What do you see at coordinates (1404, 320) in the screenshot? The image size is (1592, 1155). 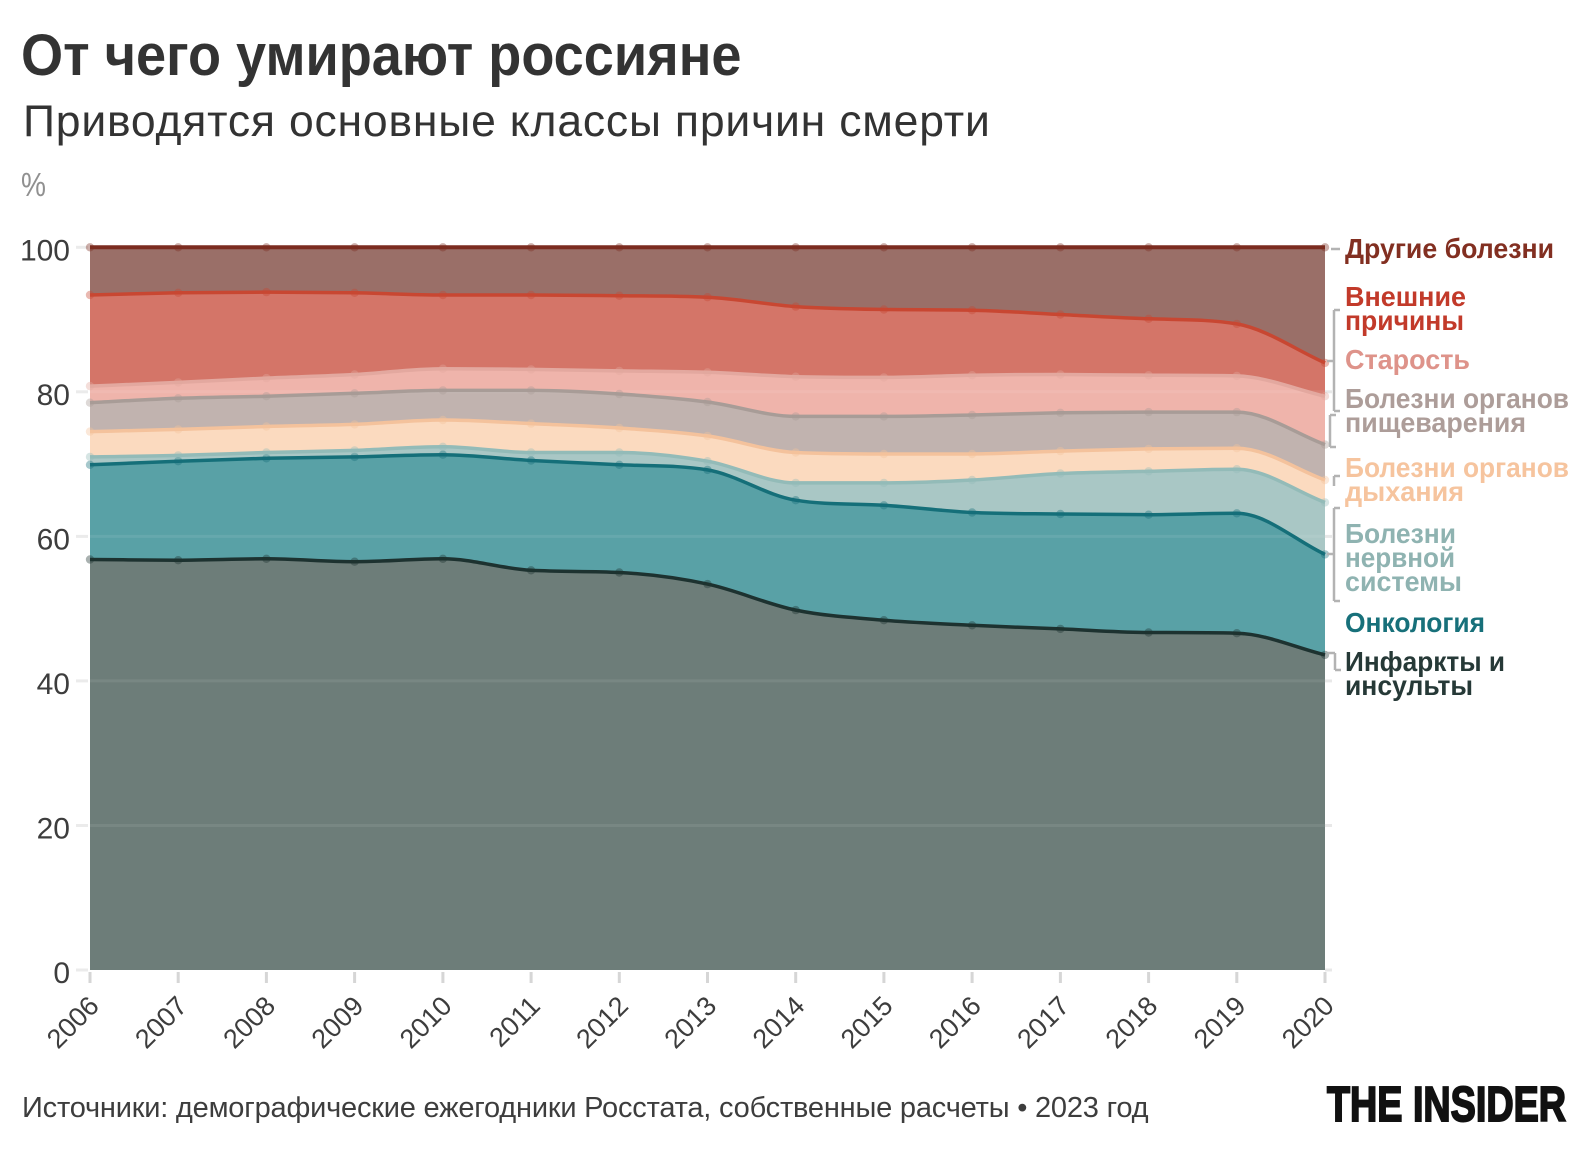 I see `svg-text: причины` at bounding box center [1404, 320].